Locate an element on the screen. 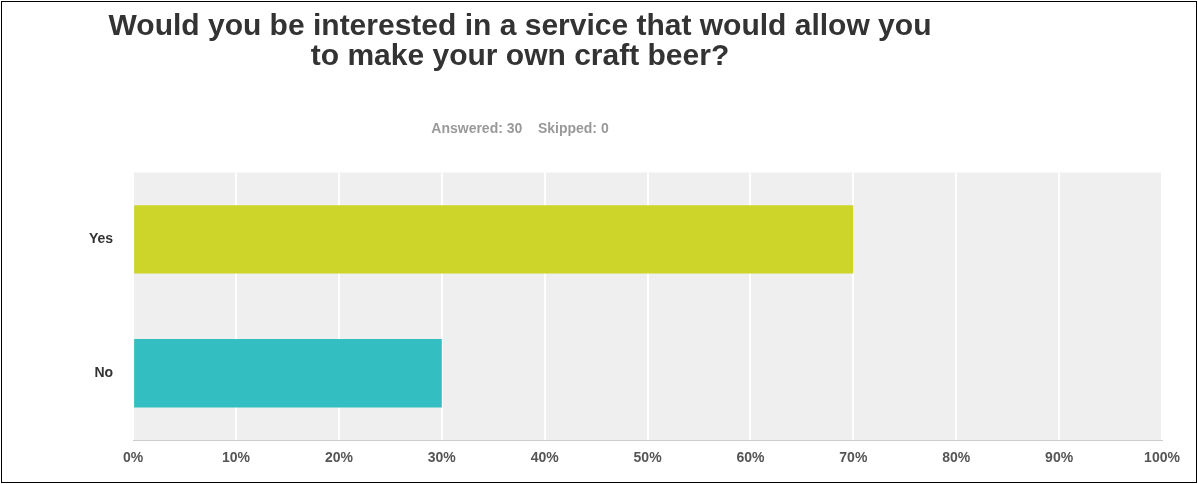 The height and width of the screenshot is (484, 1198). y-tick-label: Yes is located at coordinates (101, 238).